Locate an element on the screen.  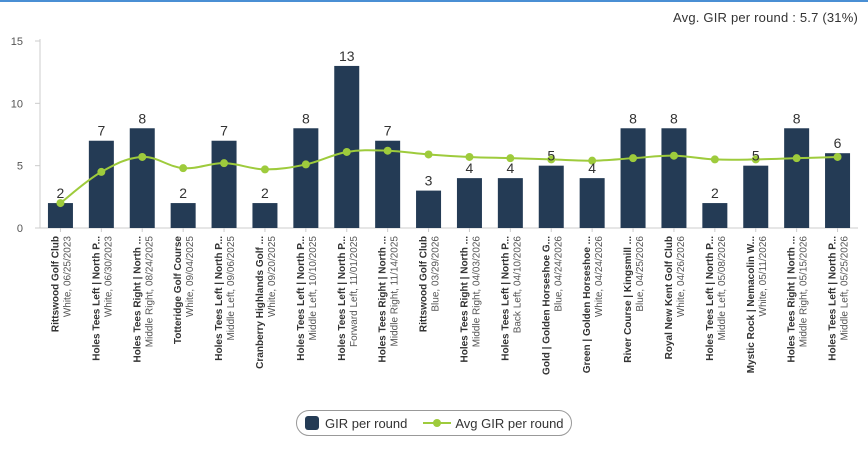
legend-item-gir: GIR per round is located at coordinates (352, 423).